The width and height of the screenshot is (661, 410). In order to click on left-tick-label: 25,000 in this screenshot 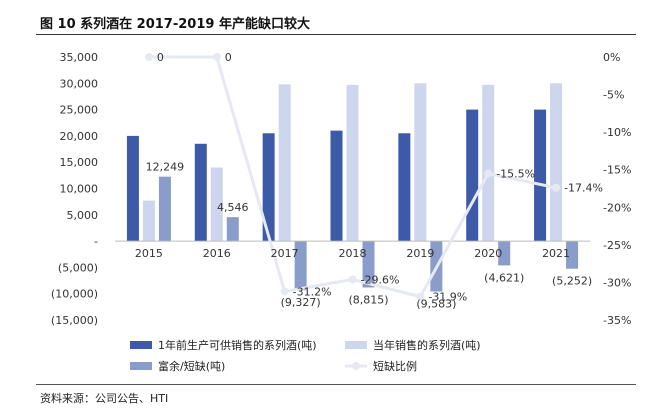, I will do `click(79, 110)`.